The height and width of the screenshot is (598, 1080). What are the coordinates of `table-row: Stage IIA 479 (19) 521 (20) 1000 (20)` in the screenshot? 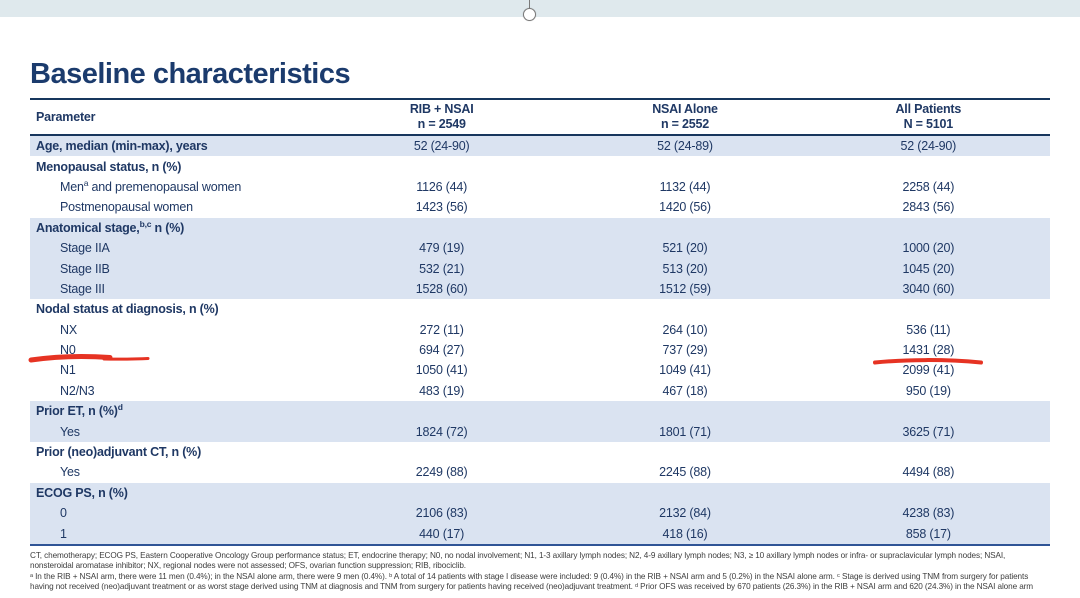 It's located at (540, 248).